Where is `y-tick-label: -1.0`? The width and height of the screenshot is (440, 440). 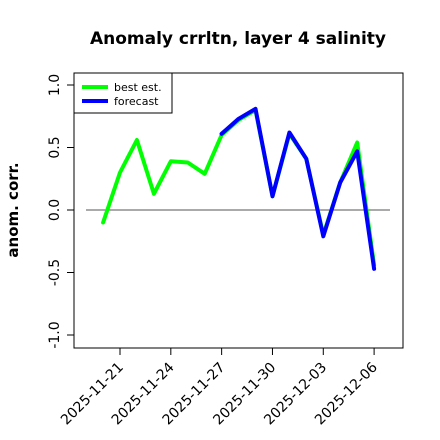 y-tick-label: -1.0 is located at coordinates (55, 334).